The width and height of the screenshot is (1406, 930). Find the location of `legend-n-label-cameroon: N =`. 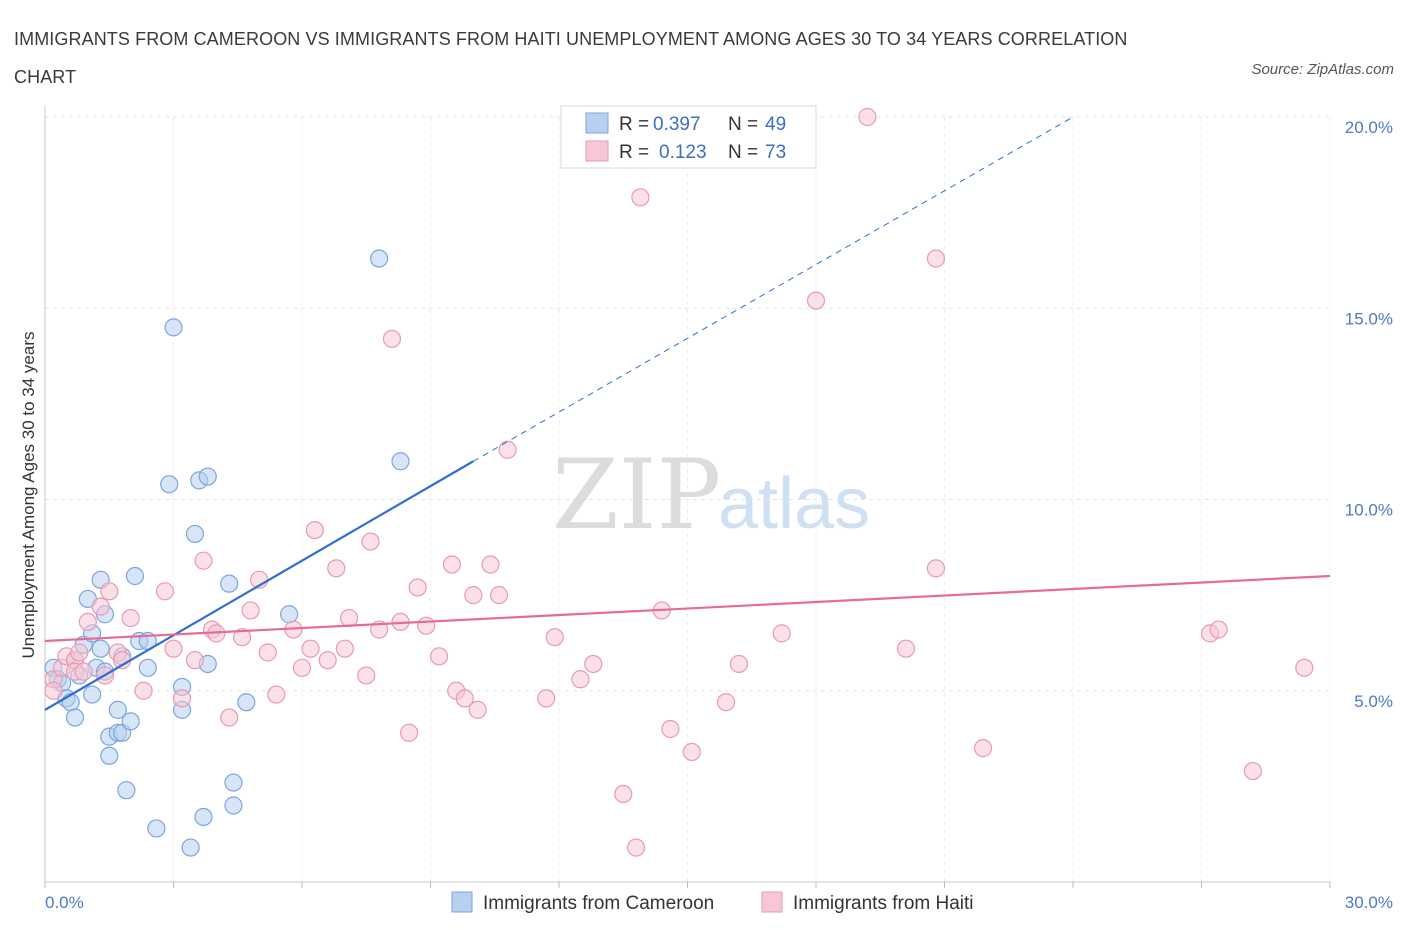

legend-n-label-cameroon: N = is located at coordinates (743, 124).